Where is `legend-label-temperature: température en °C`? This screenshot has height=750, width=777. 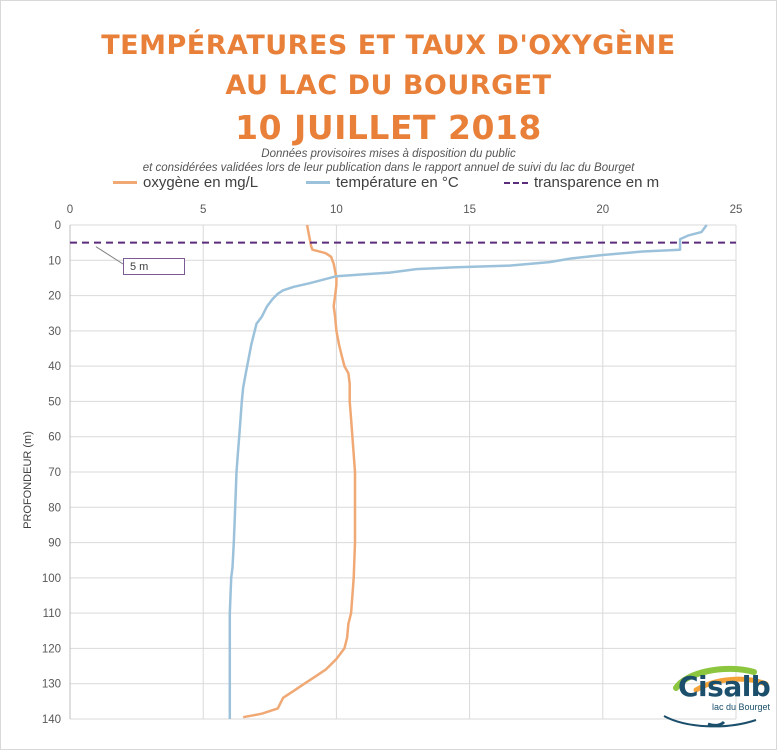
legend-label-temperature: température en °C is located at coordinates (397, 182).